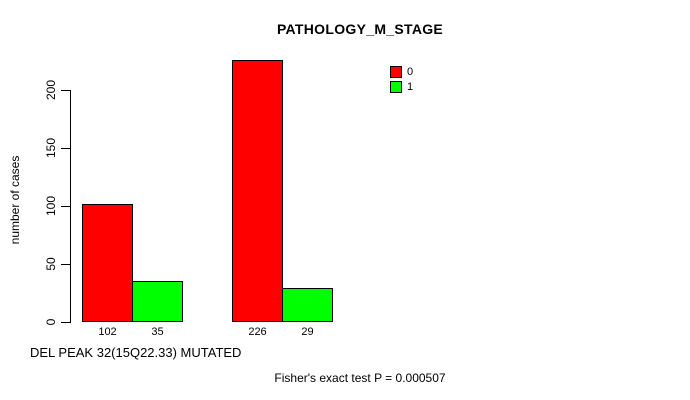 The image size is (690, 400). I want to click on legend-entry-0: 0, so click(401, 71).